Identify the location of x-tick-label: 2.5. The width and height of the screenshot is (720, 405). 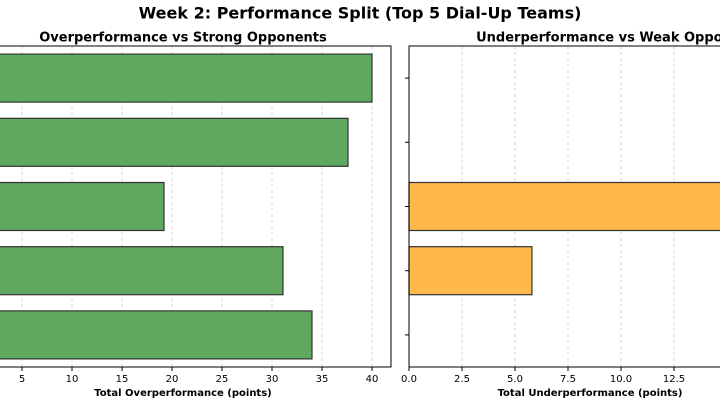
(462, 379).